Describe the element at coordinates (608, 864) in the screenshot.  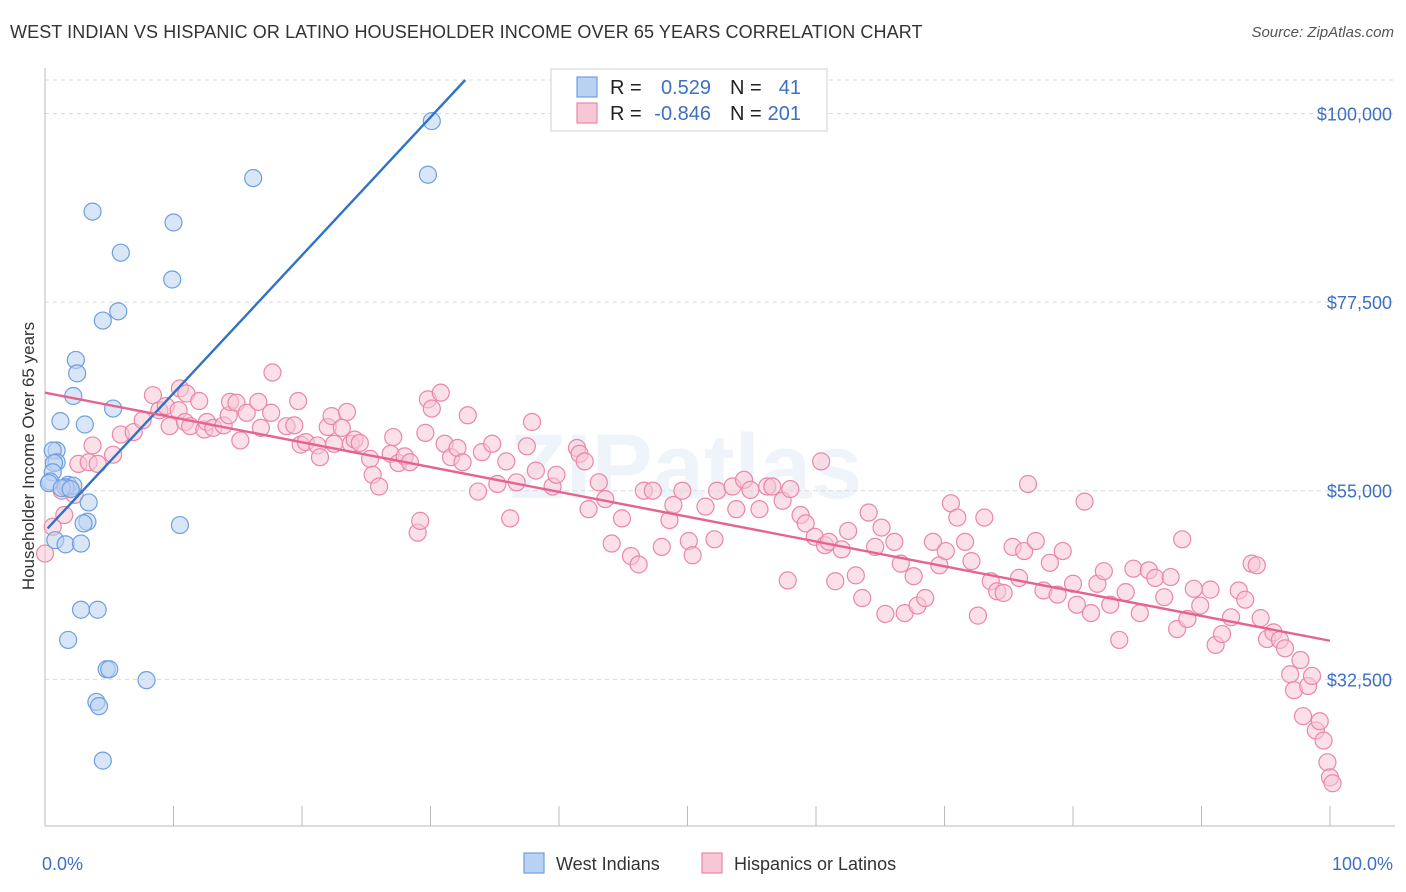
I see `legend-label-west-indians: West Indians` at that location.